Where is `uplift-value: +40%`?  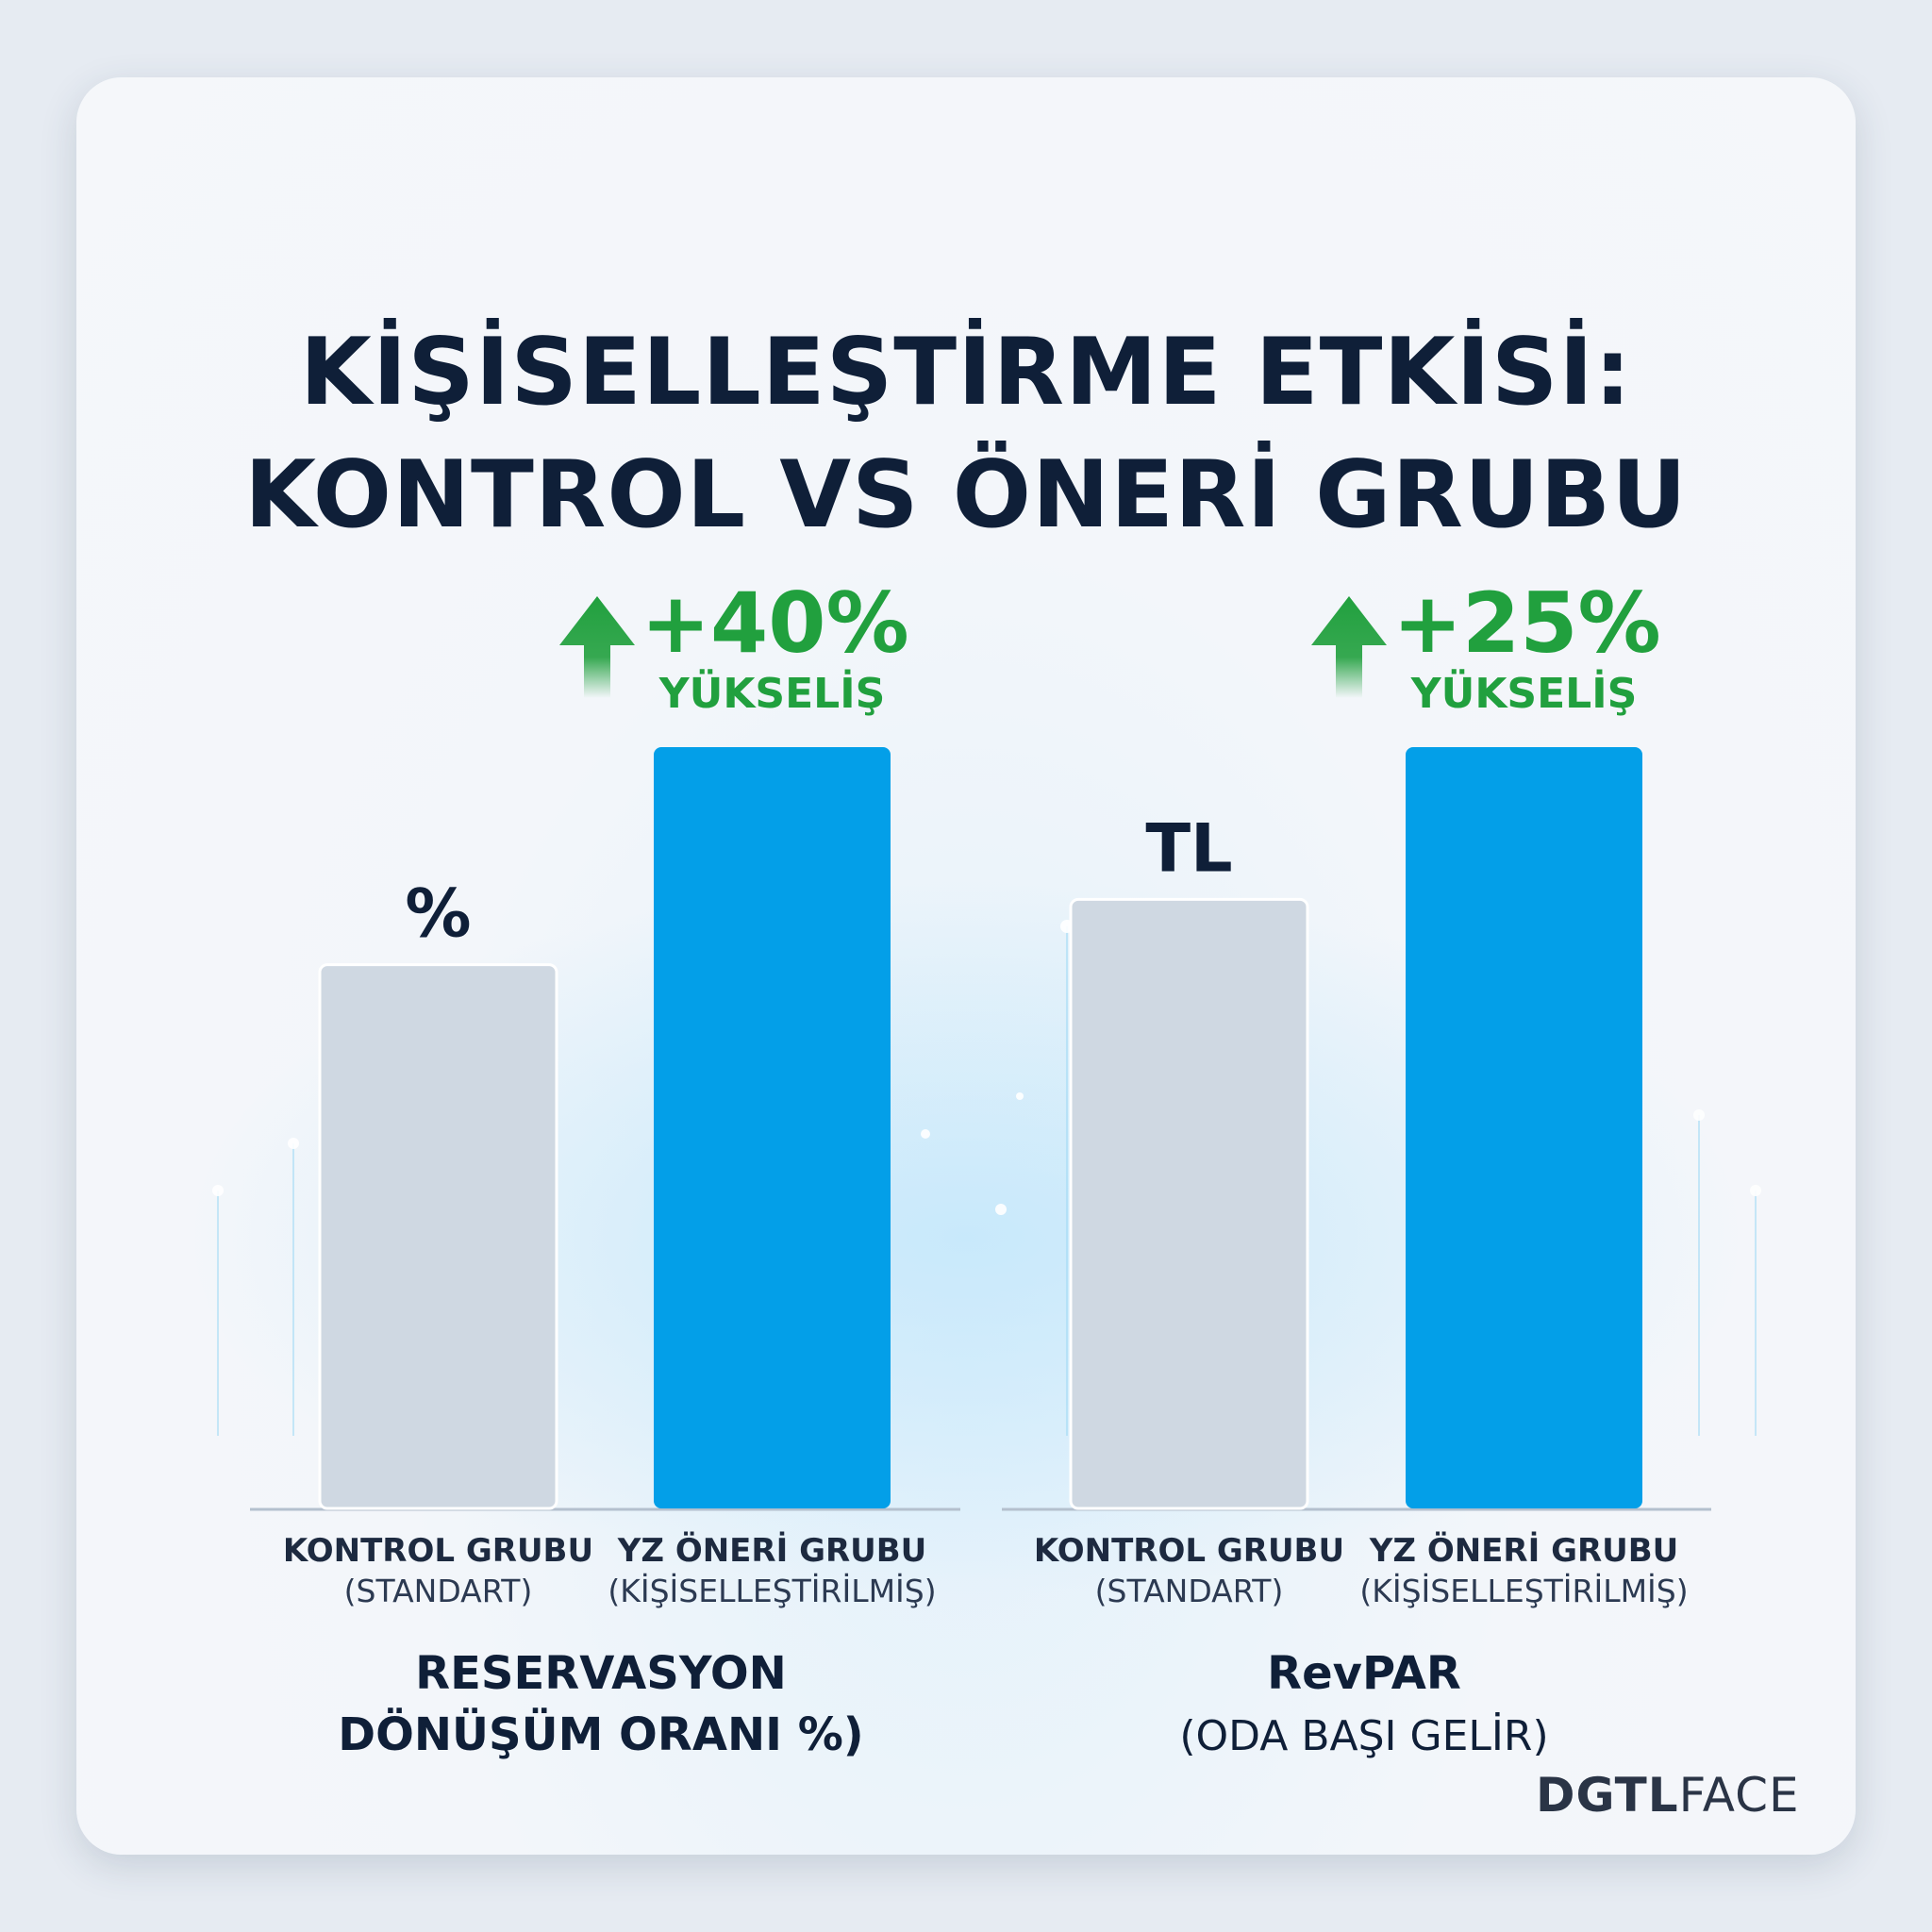
uplift-value: +40% is located at coordinates (774, 623).